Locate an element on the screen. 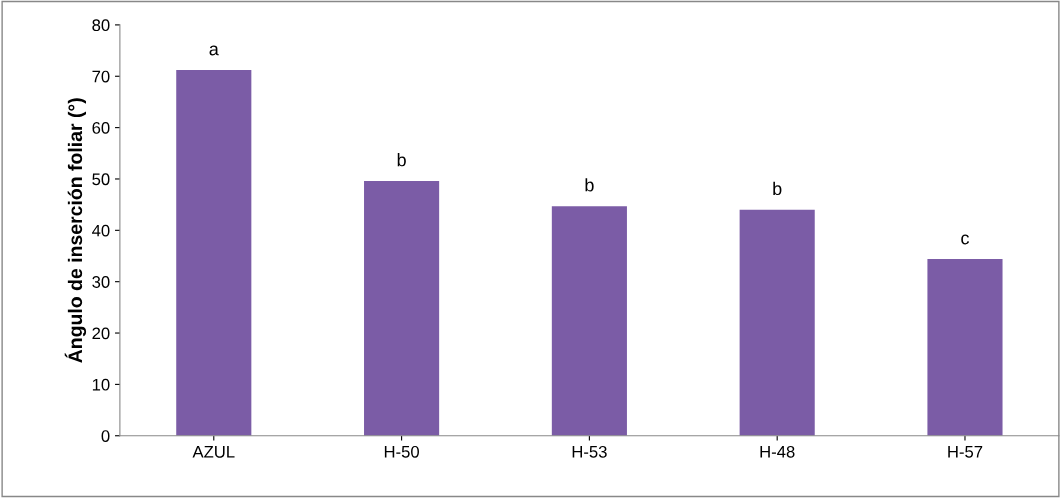  y-tick-label: 30 is located at coordinates (101, 282).